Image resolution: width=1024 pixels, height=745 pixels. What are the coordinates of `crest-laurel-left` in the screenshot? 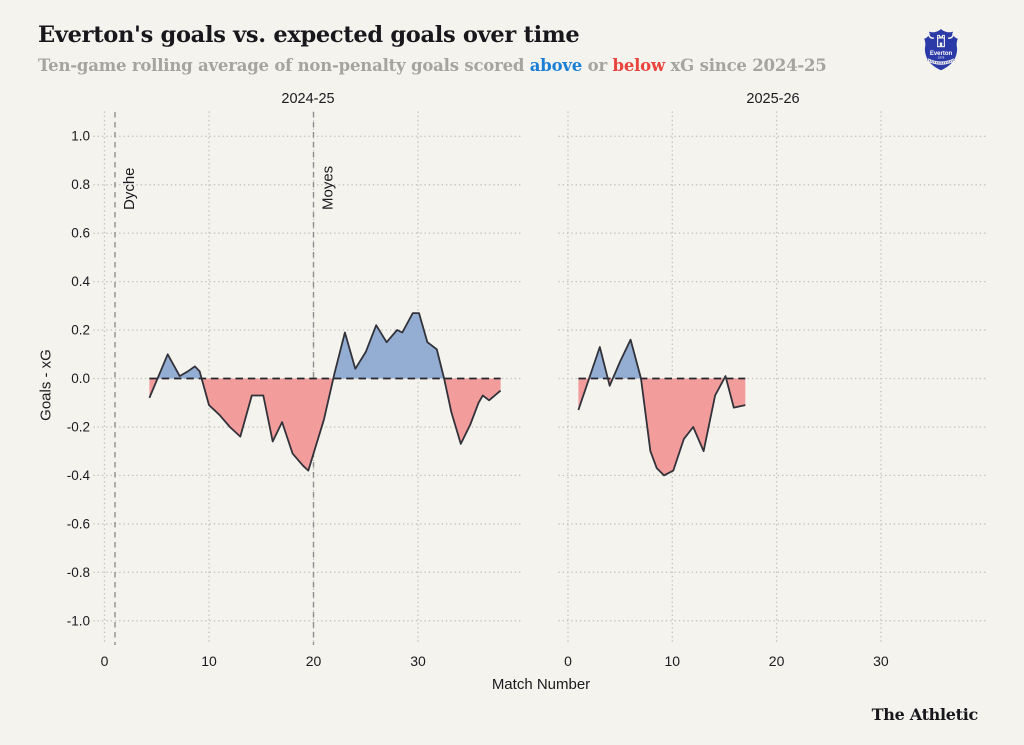 It's located at (931, 35).